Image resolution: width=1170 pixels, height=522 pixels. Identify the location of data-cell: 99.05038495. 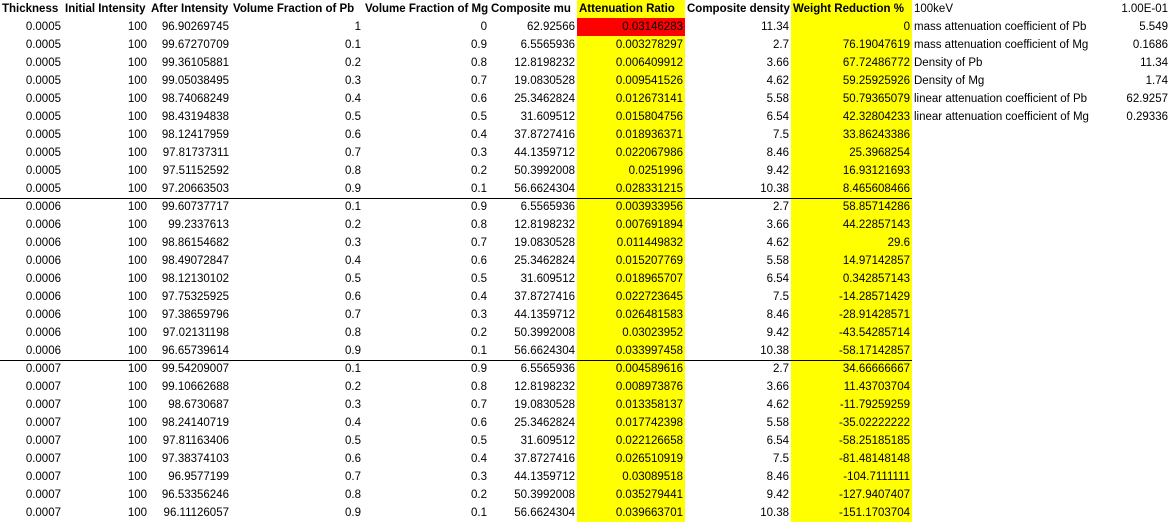
(195, 81).